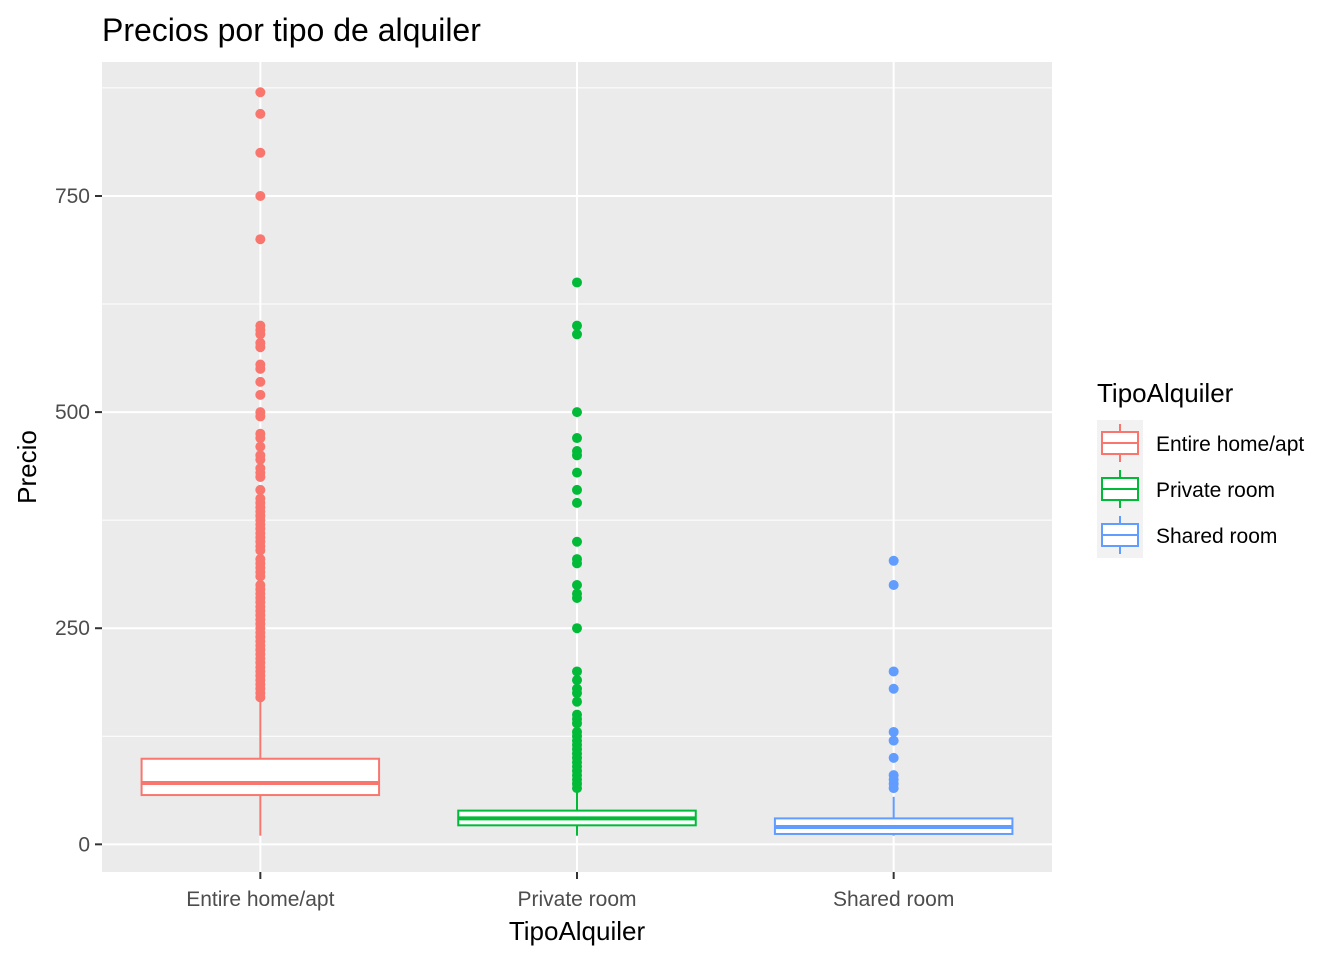  I want to click on y-tick-label: 750, so click(72, 196).